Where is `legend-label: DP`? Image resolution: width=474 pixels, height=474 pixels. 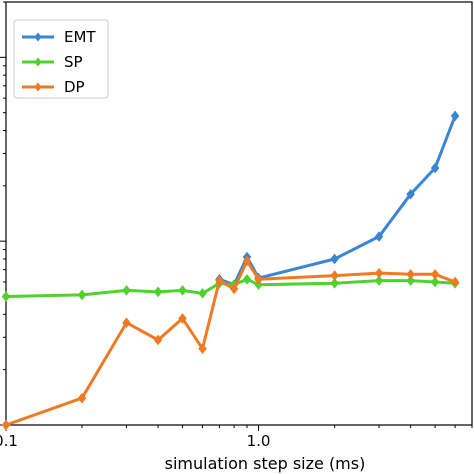
legend-label: DP is located at coordinates (74, 87).